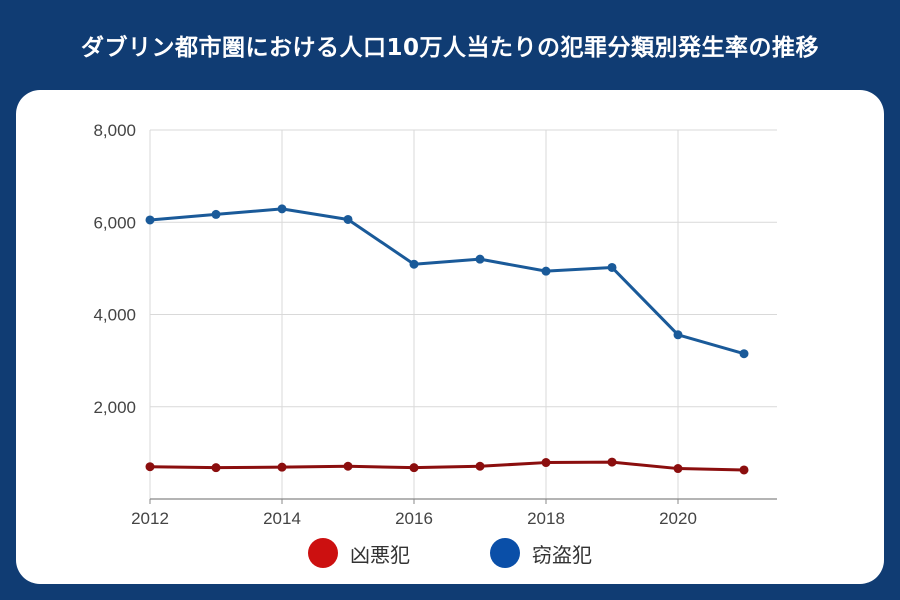 This screenshot has height=600, width=900. Describe the element at coordinates (114, 222) in the screenshot. I see `y-tick-label: 6,000` at that location.